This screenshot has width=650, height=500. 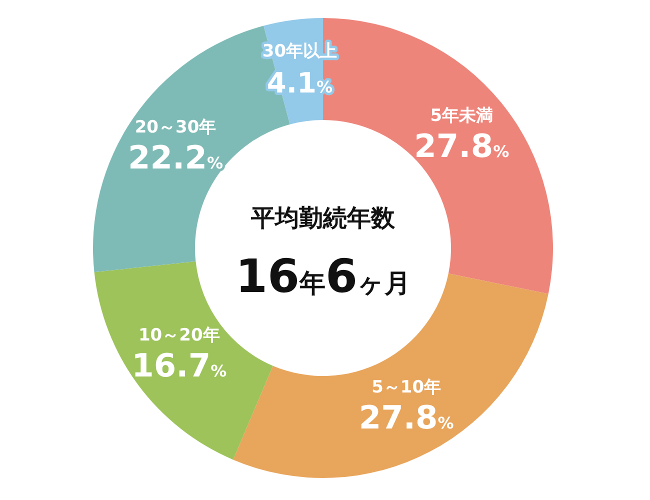 What do you see at coordinates (323, 218) in the screenshot?
I see `text: 平均勤続年数` at bounding box center [323, 218].